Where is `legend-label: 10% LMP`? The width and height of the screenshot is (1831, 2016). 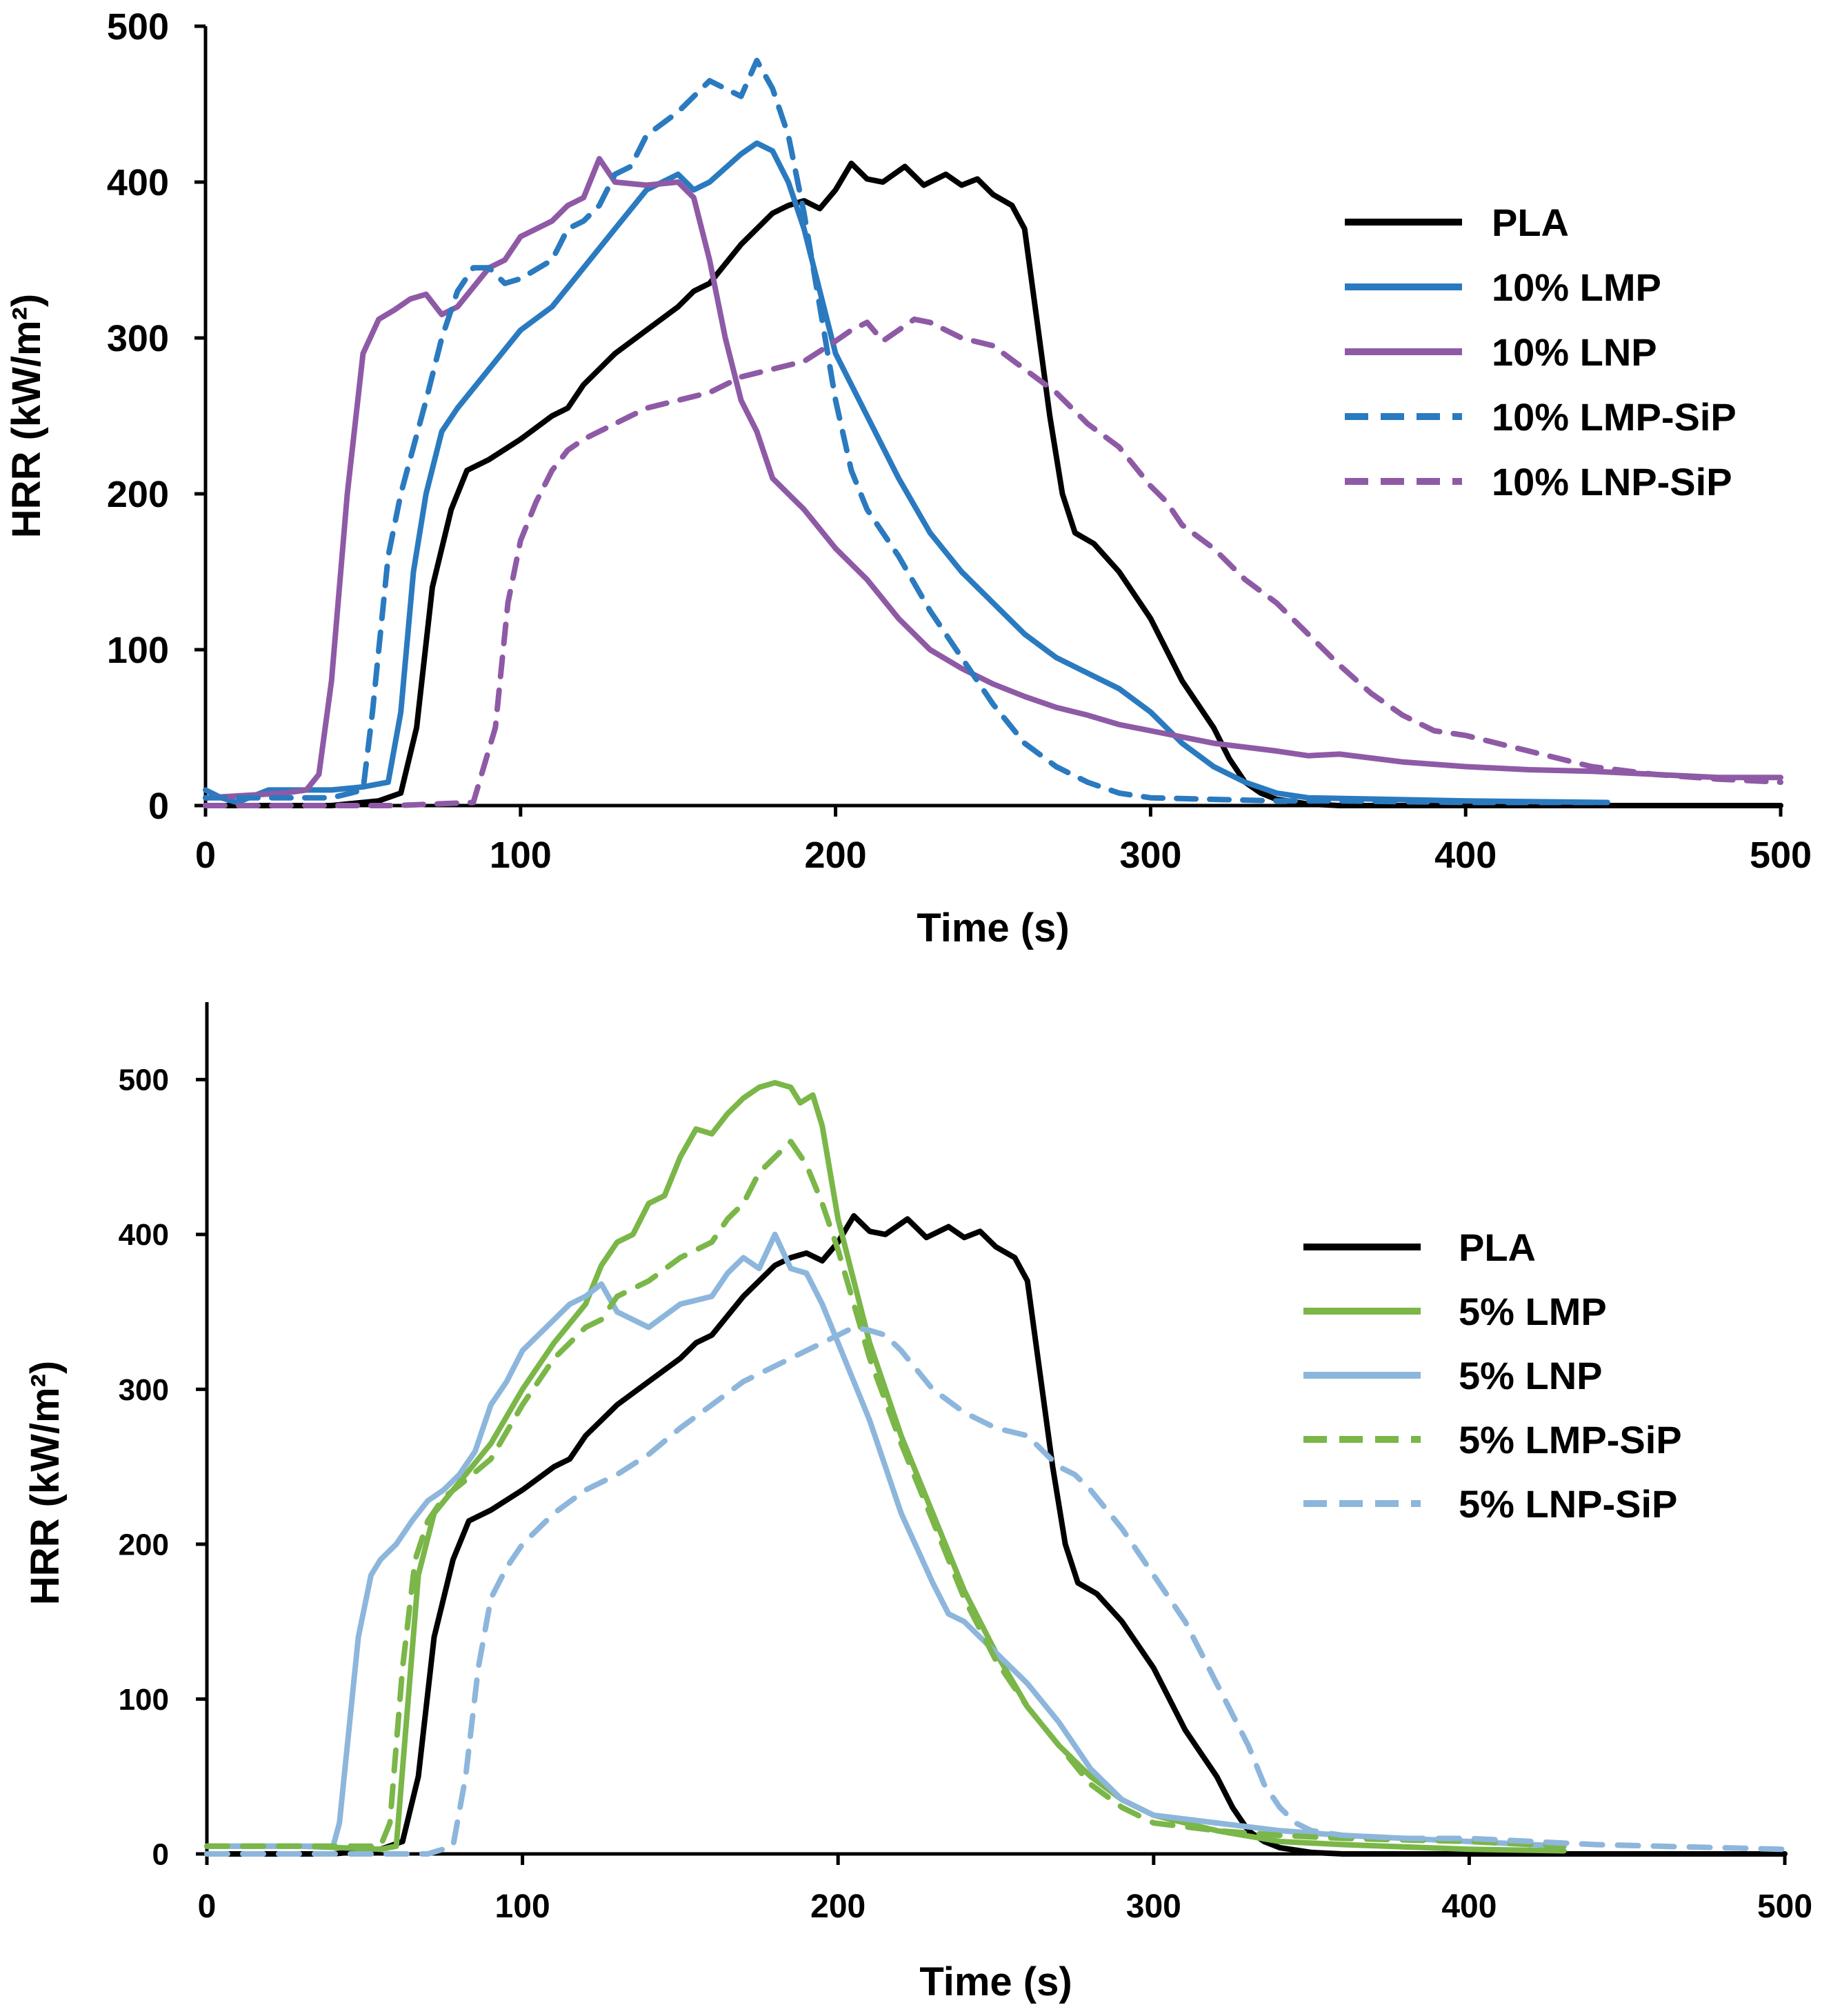 legend-label: 10% LMP is located at coordinates (1576, 288).